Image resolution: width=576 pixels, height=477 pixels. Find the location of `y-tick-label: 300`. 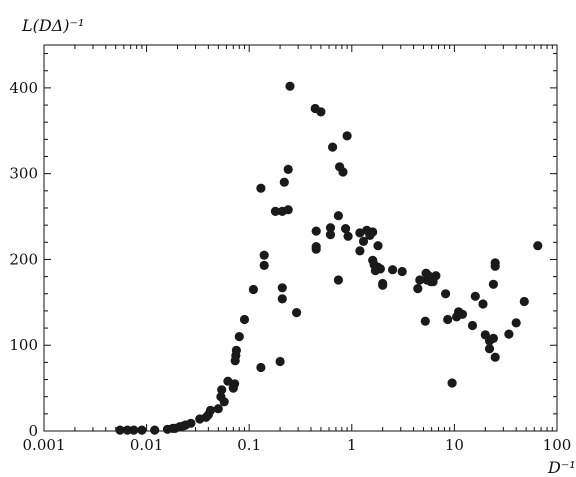

y-tick-label: 300 is located at coordinates (23, 174).